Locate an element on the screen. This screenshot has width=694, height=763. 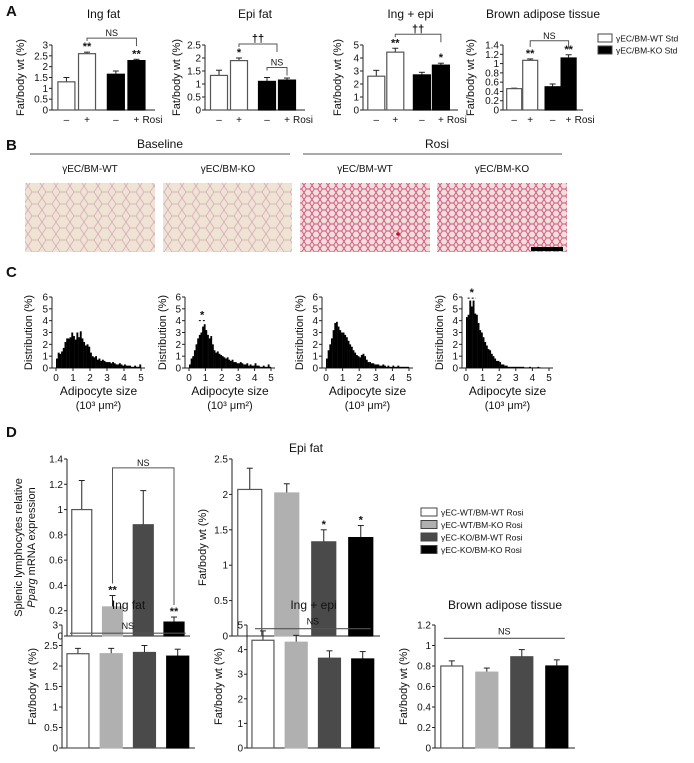
comparison-bracket is located at coordinates (143, 536).